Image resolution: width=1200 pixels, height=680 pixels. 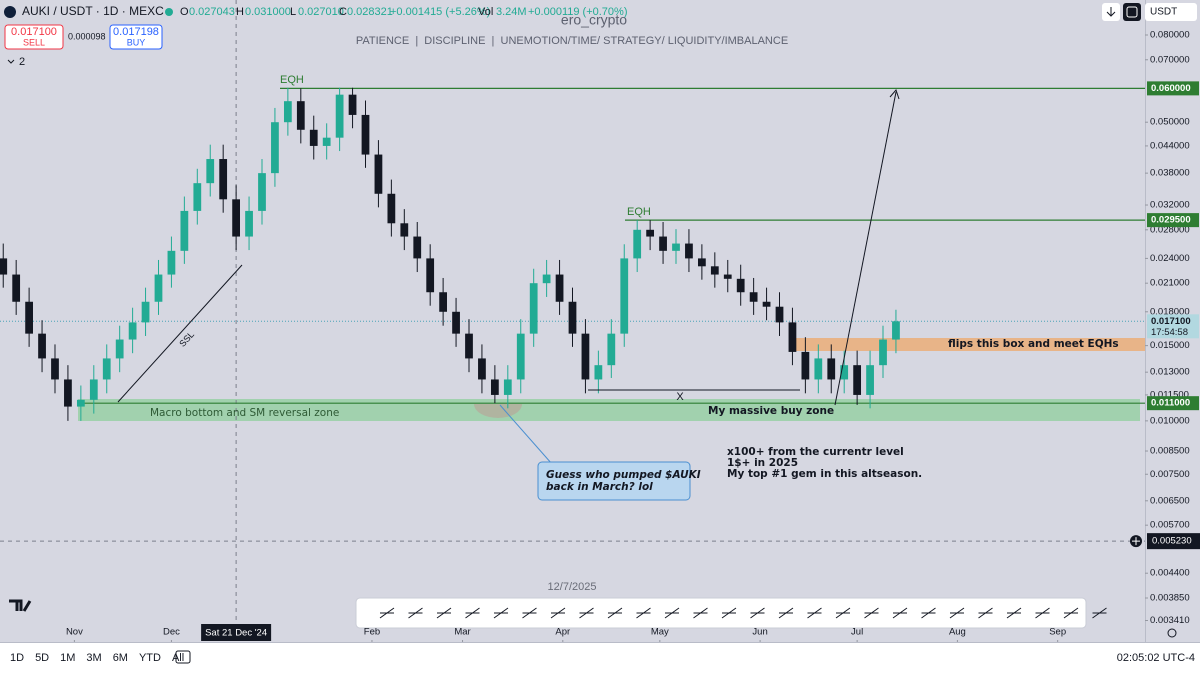 I want to click on vol-label: Vol, so click(x=485, y=12).